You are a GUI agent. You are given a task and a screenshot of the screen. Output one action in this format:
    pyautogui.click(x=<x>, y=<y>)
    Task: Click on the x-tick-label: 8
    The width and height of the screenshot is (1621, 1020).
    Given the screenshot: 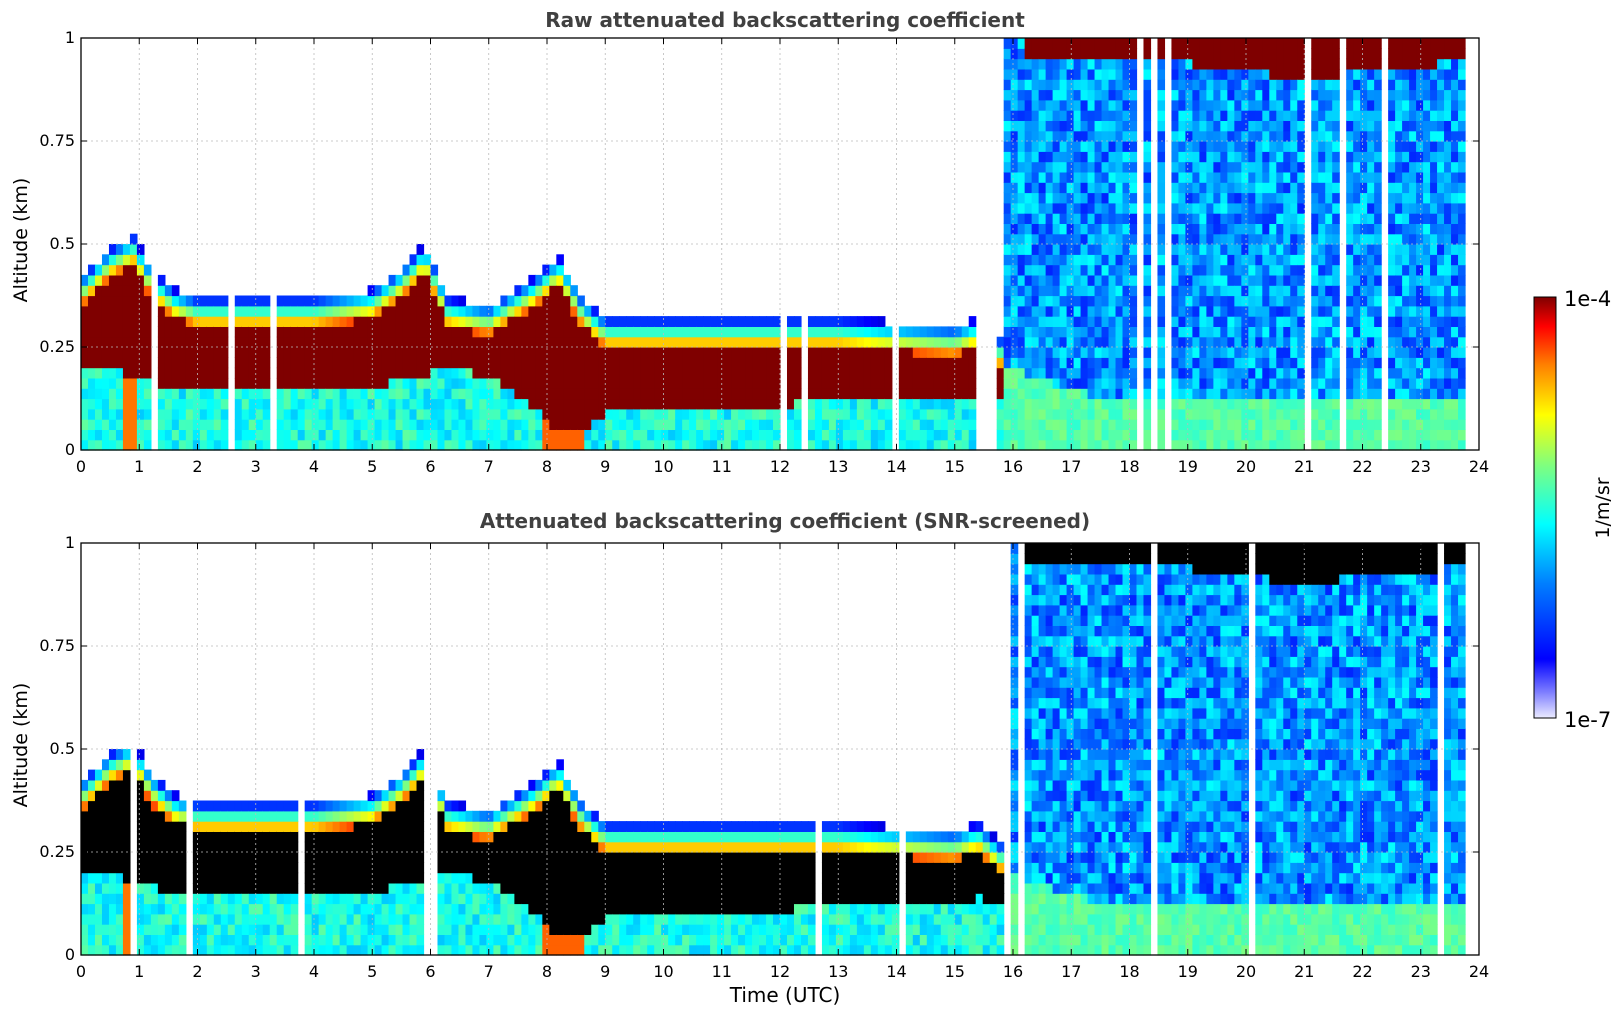 What is the action you would take?
    pyautogui.click(x=547, y=466)
    